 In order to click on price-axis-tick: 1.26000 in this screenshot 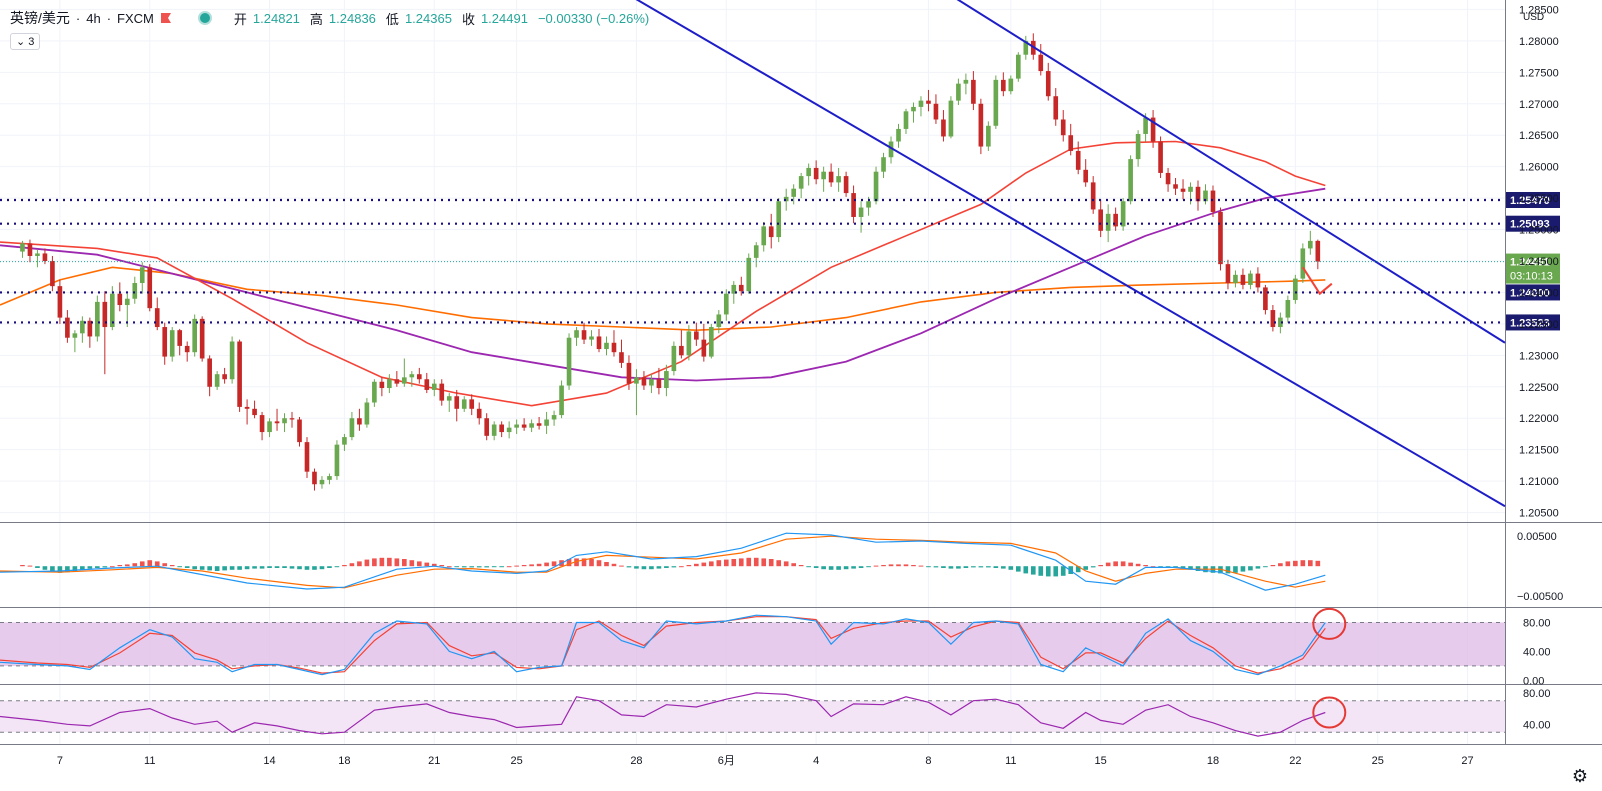, I will do `click(1539, 168)`.